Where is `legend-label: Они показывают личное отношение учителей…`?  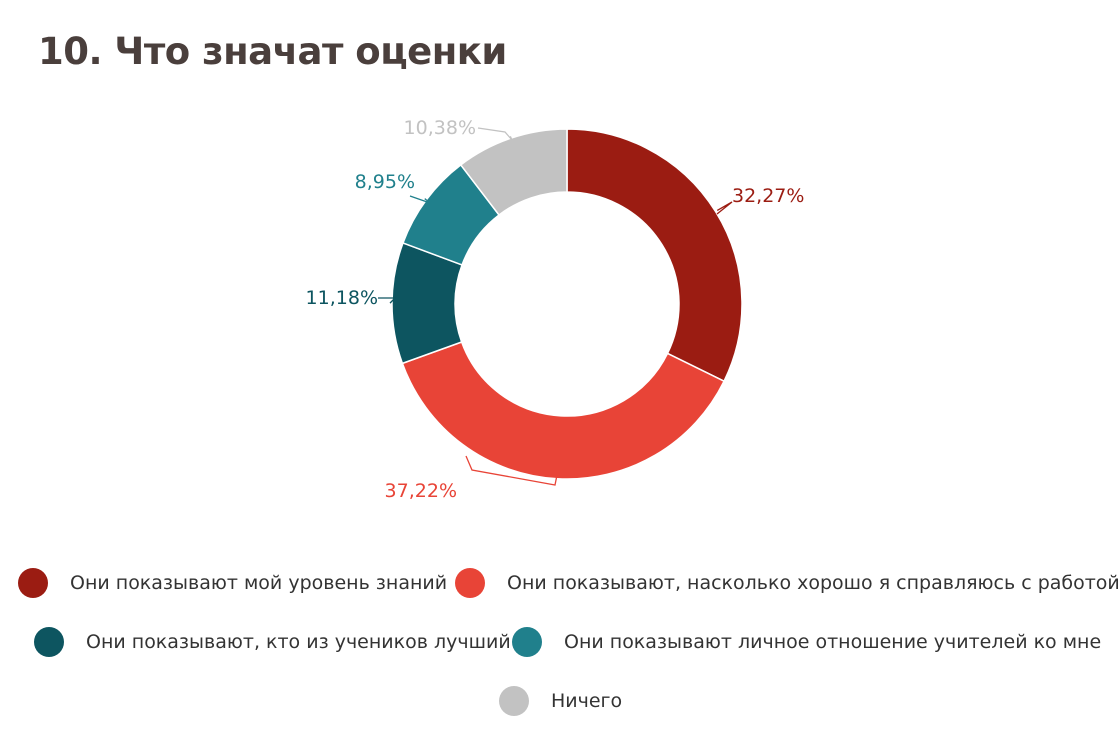
legend-label: Они показывают личное отношение учителей… is located at coordinates (833, 642).